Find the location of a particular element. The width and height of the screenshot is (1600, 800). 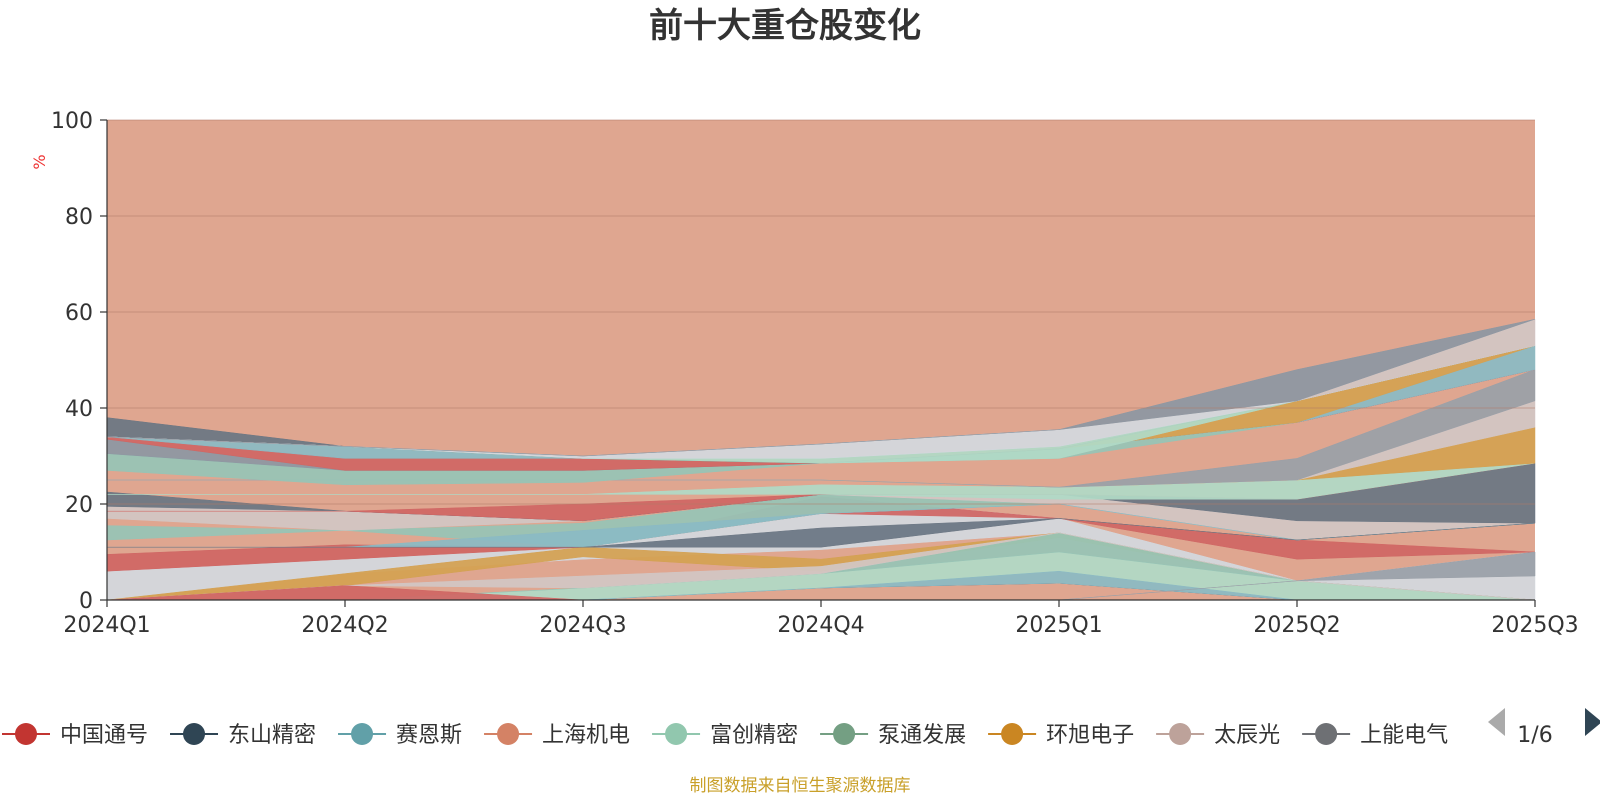

legend-label: 富创精密 is located at coordinates (754, 735).